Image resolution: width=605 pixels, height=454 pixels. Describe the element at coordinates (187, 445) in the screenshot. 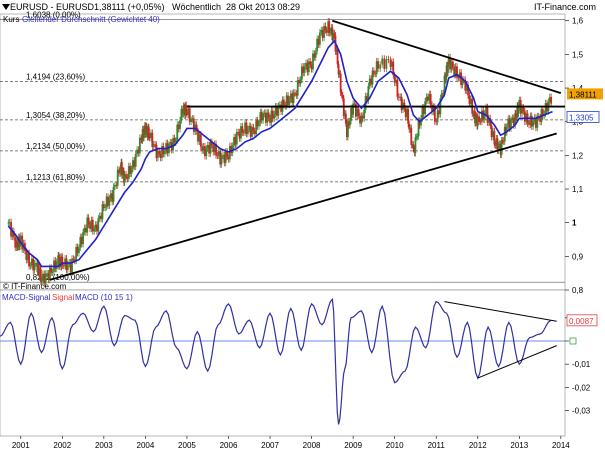

I see `x-axis-label: 2005` at that location.